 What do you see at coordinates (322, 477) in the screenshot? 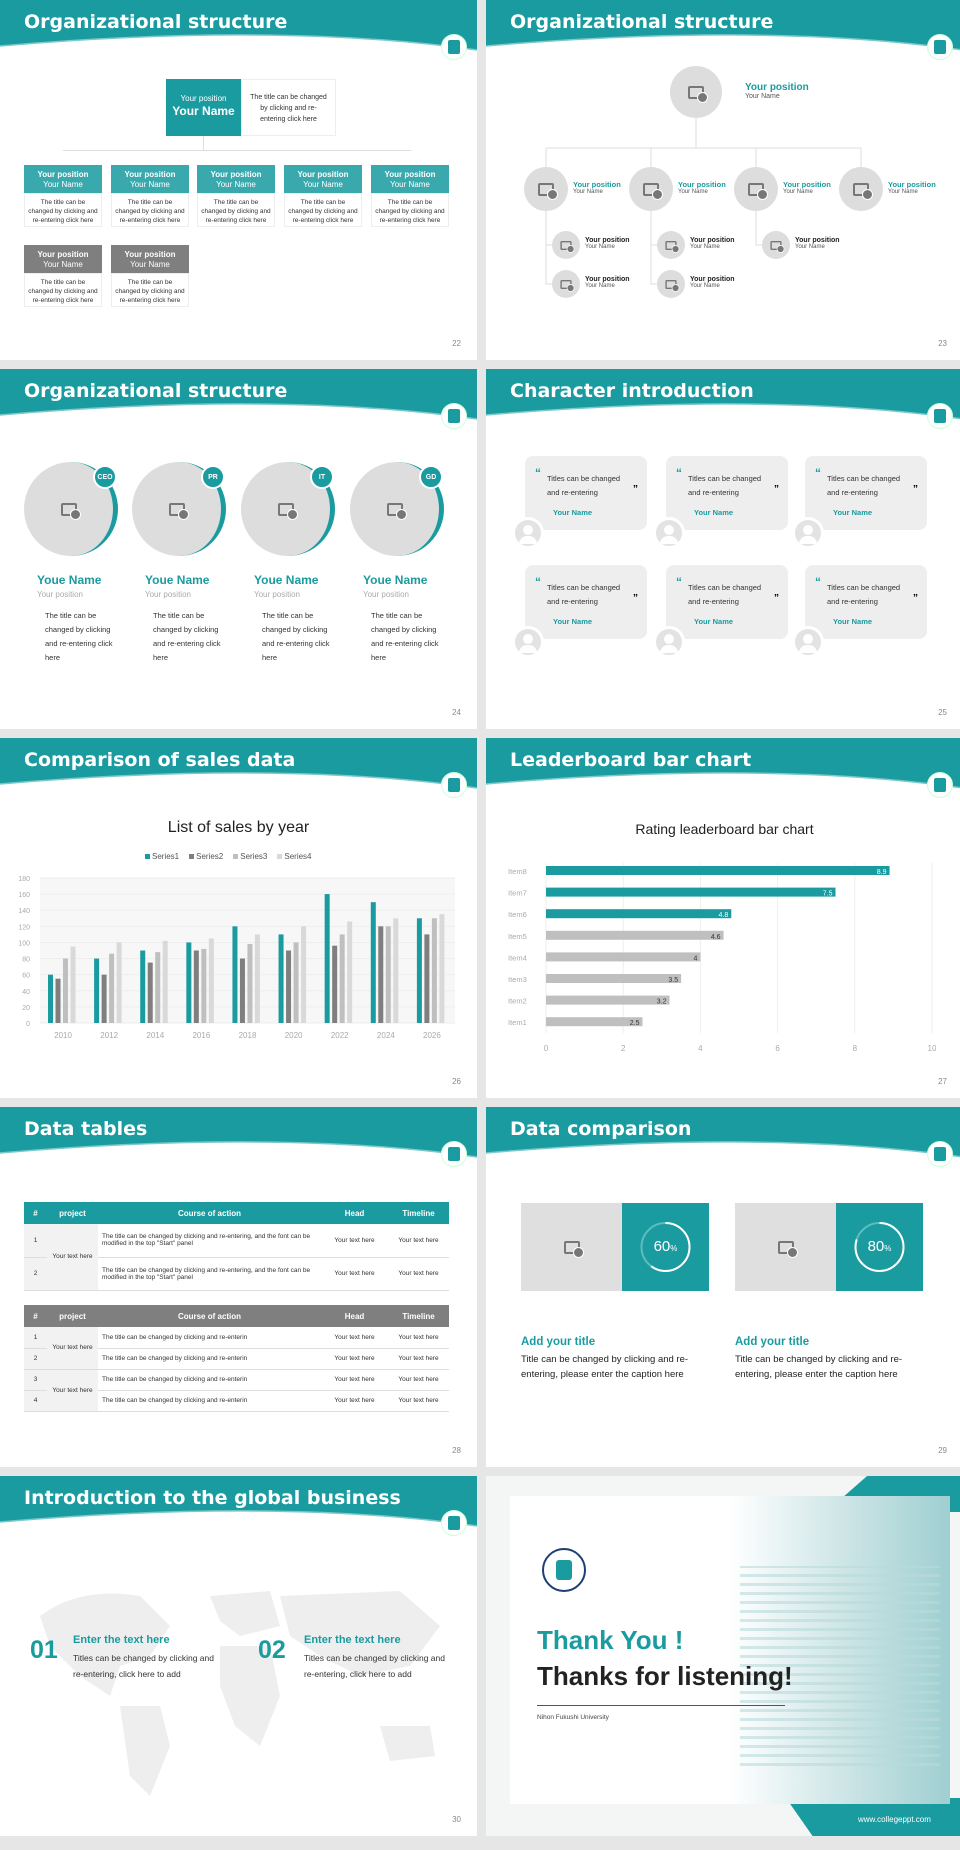
I see `role-badge: IT` at bounding box center [322, 477].